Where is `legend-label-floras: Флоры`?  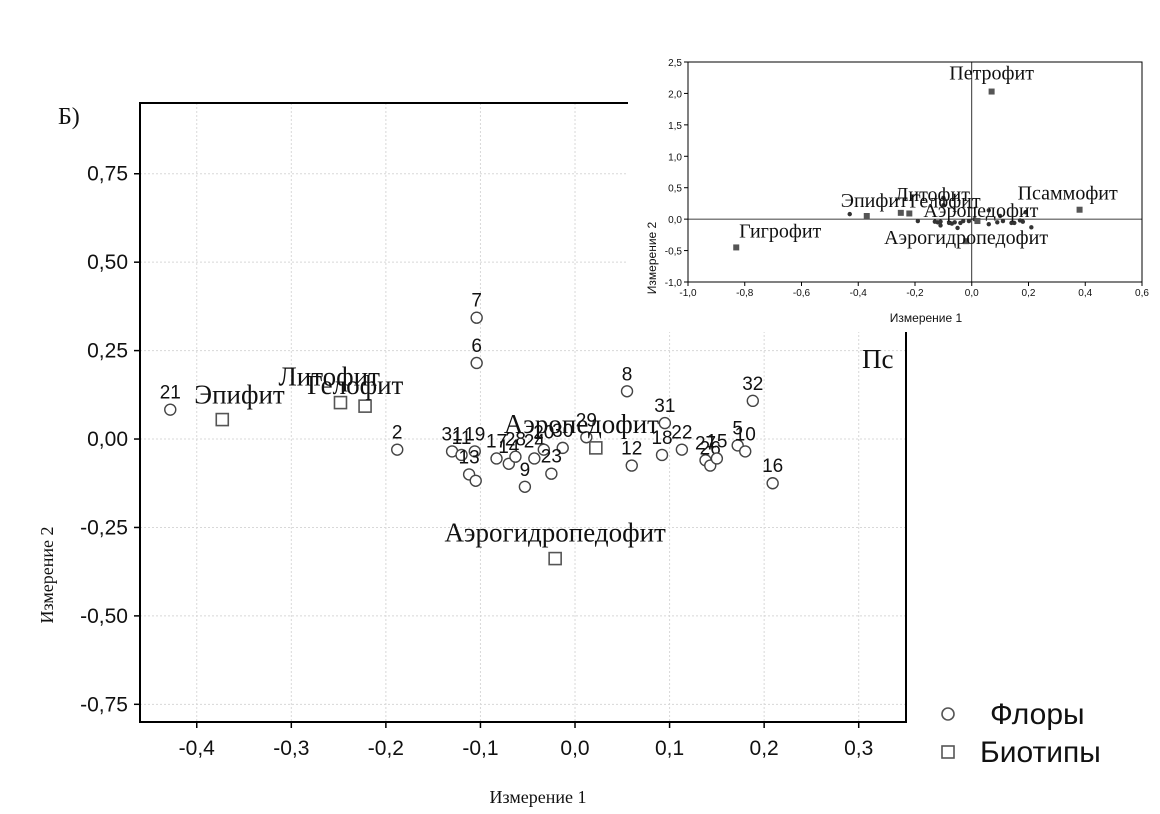 legend-label-floras: Флоры is located at coordinates (1037, 714).